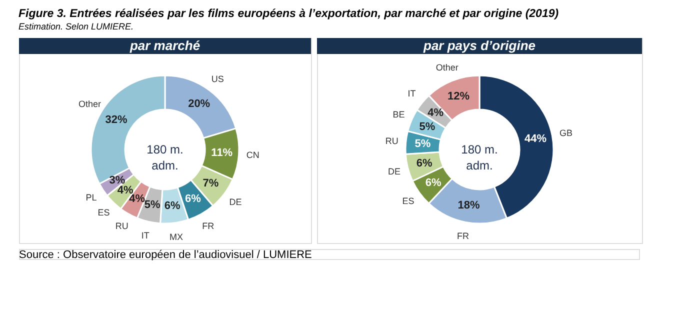 Image resolution: width=677 pixels, height=326 pixels. I want to click on source-note: Source : Observatoire européen de l’audiovisuel / LUMIERE, so click(165, 255).